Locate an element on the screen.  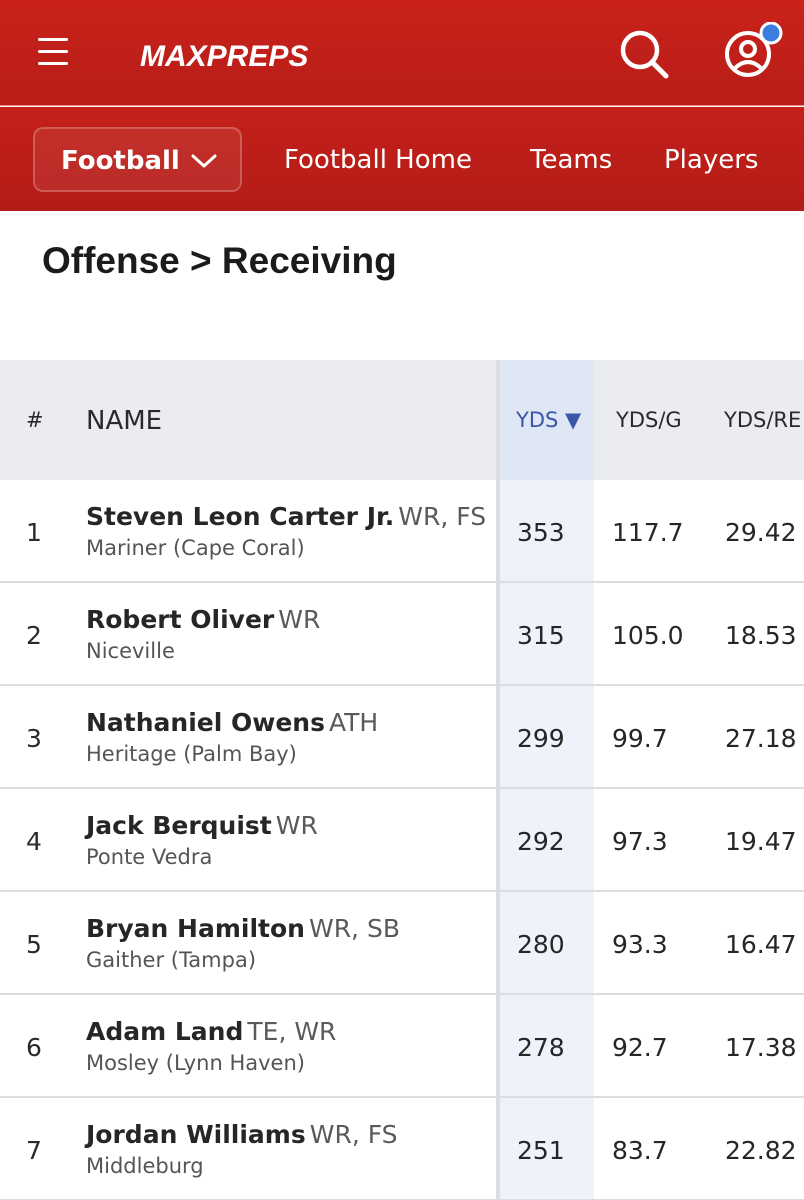
cell-yds-per-reception: 19.47 is located at coordinates (761, 841).